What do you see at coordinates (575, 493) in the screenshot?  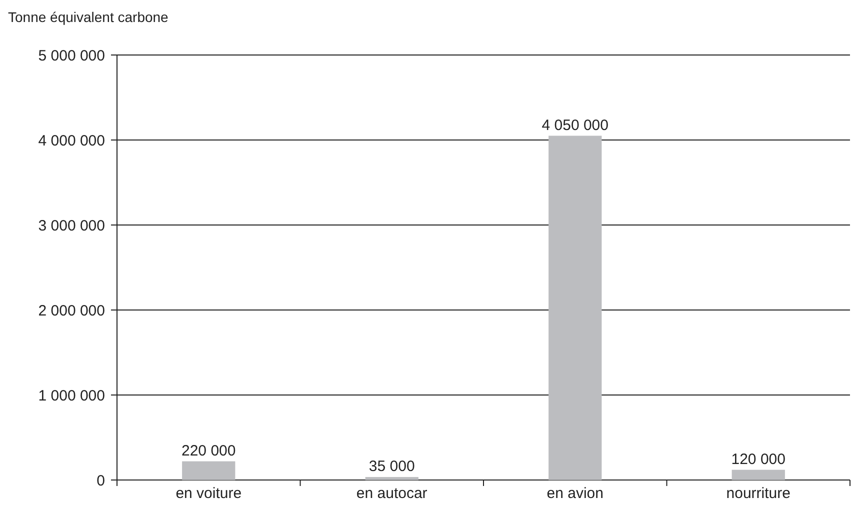 I see `x-tick-label: en avion` at bounding box center [575, 493].